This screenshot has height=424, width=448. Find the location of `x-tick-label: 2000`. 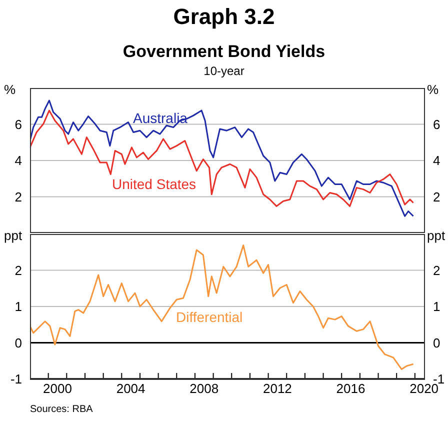

x-tick-label: 2000 is located at coordinates (57, 388).